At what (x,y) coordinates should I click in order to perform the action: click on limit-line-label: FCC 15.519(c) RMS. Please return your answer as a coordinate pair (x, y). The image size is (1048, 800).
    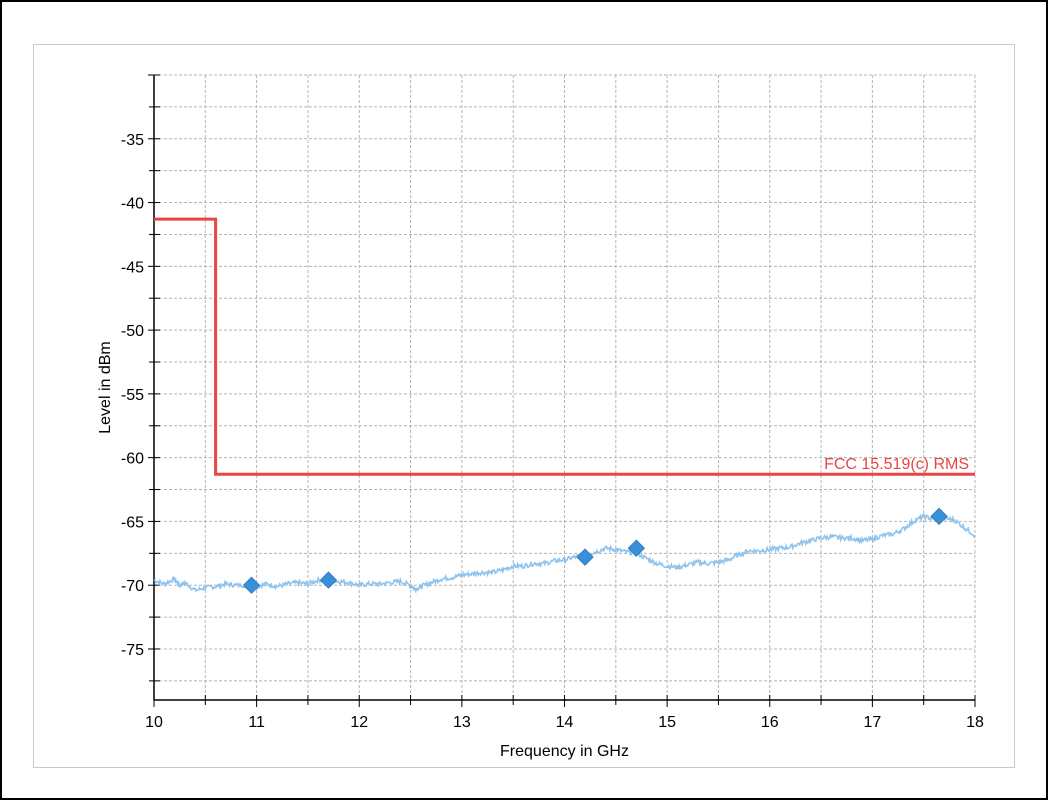
    Looking at the image, I should click on (896, 464).